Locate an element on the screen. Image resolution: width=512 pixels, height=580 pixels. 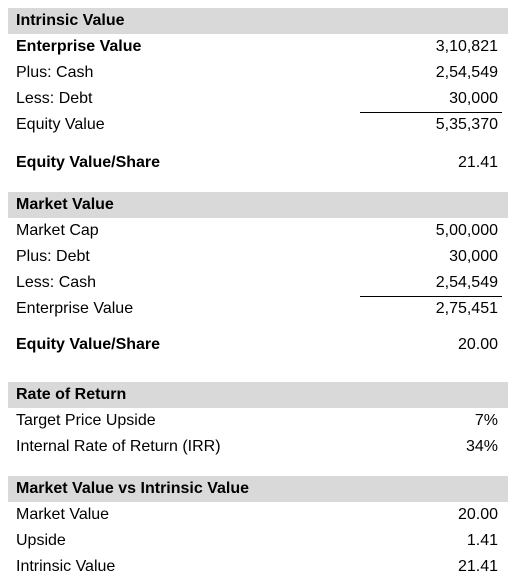
row-label: Equity Value is located at coordinates (60, 124).